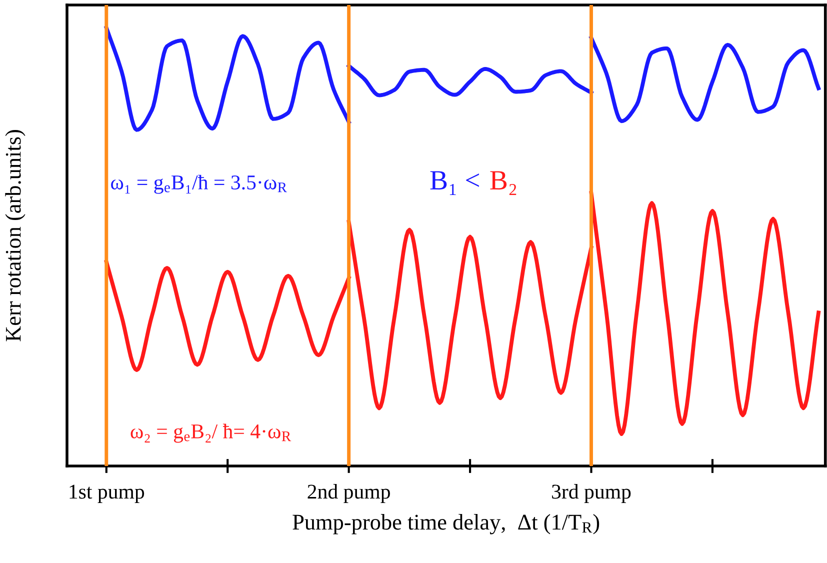 The height and width of the screenshot is (563, 827). What do you see at coordinates (446, 524) in the screenshot?
I see `x-axis-title: Pump-probe time delay, Δt (1/T$_{R}$)` at bounding box center [446, 524].